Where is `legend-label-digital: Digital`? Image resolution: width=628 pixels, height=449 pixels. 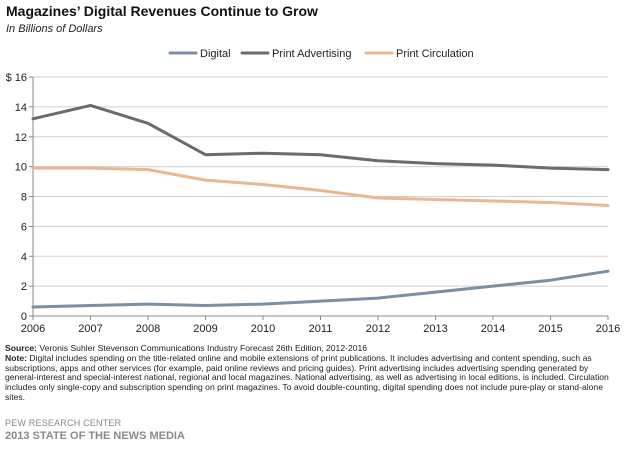
legend-label-digital: Digital is located at coordinates (215, 54).